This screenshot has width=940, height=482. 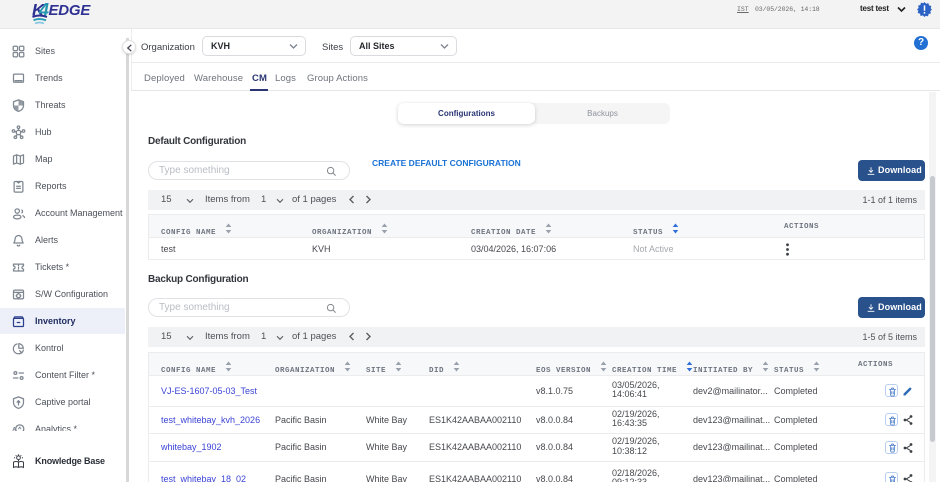 I want to click on svg-text: A, so click(x=14, y=428).